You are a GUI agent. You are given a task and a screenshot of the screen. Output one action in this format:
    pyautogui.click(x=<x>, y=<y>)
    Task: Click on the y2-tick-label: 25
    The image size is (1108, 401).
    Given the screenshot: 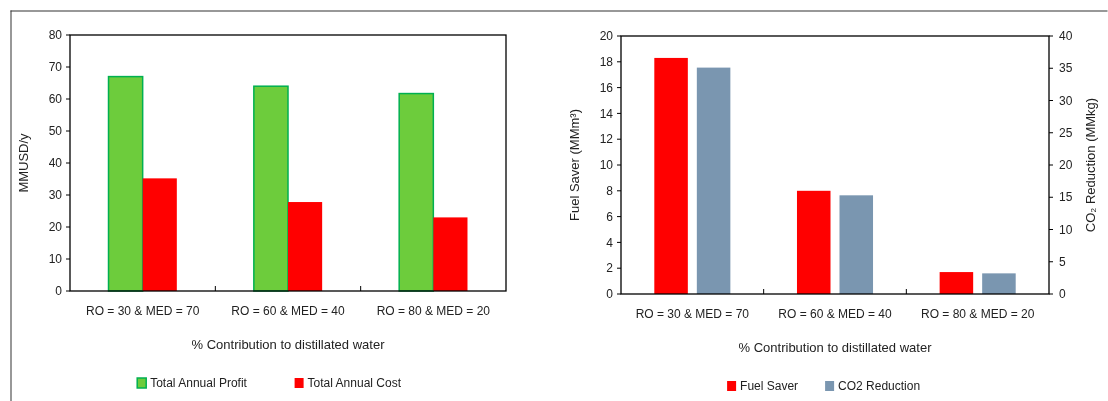 What is the action you would take?
    pyautogui.click(x=1066, y=132)
    